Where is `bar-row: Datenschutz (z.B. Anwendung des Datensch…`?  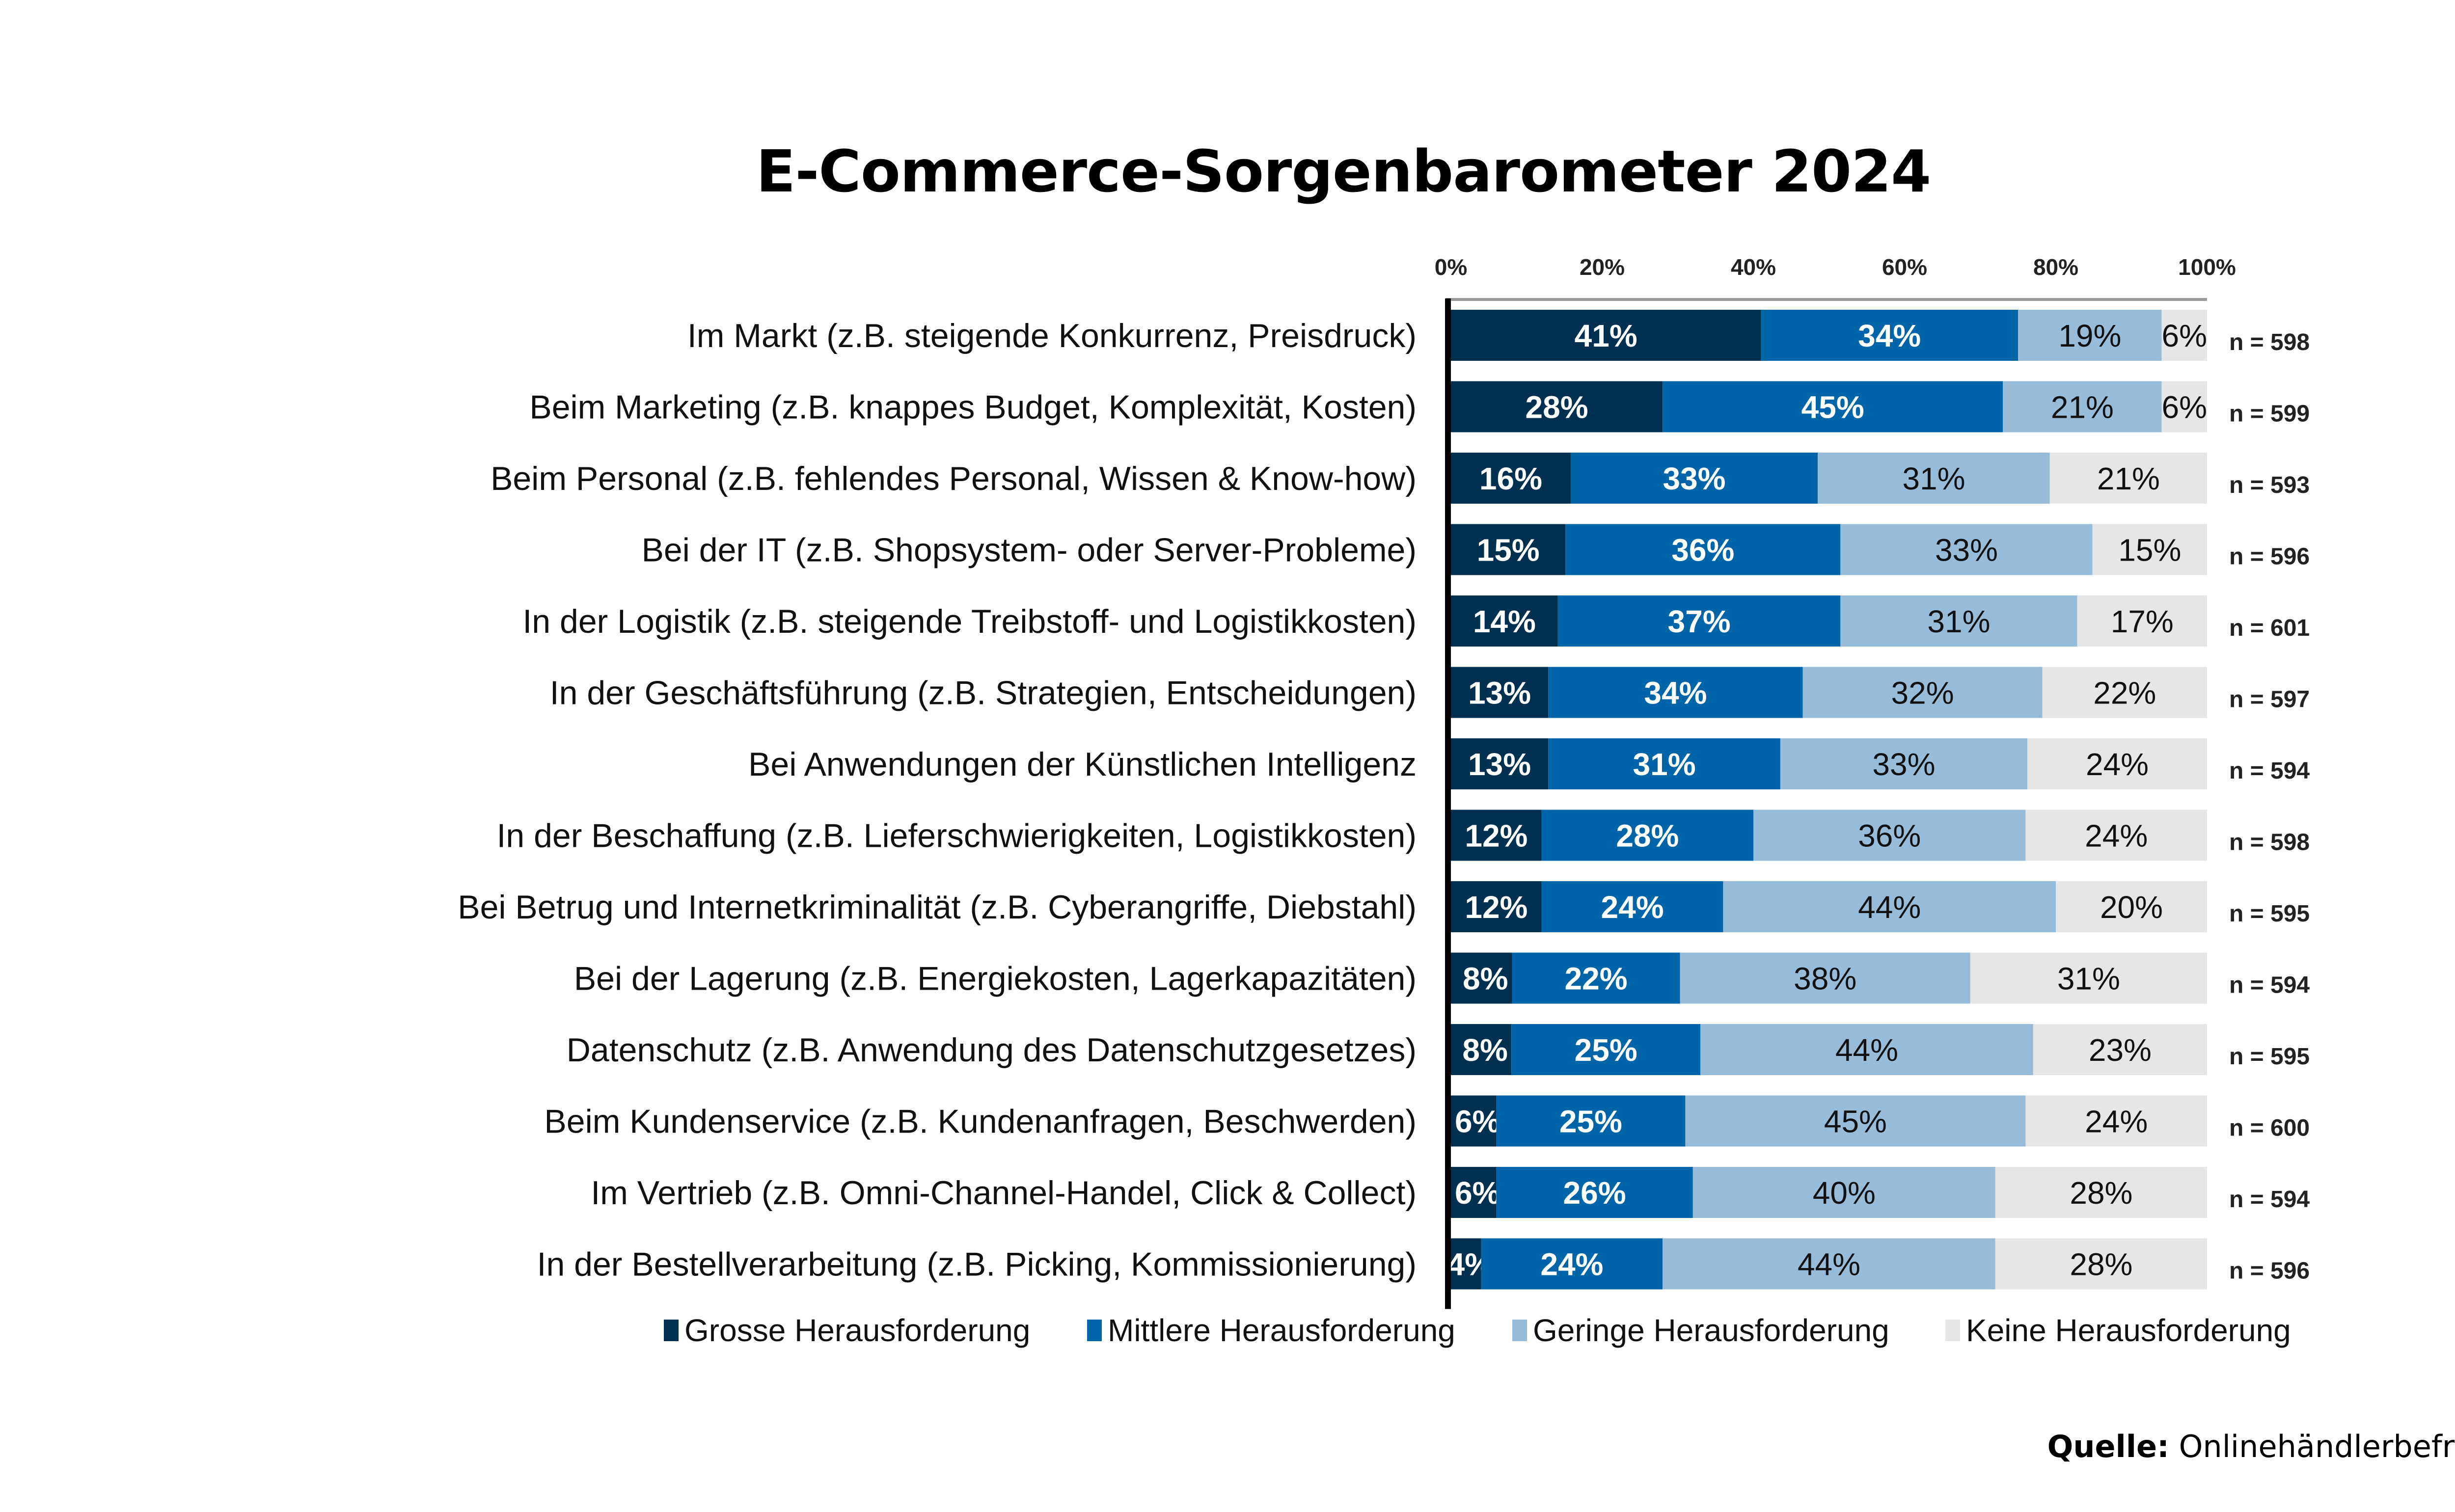
bar-row: Datenschutz (z.B. Anwendung des Datensch… is located at coordinates (1438, 1049).